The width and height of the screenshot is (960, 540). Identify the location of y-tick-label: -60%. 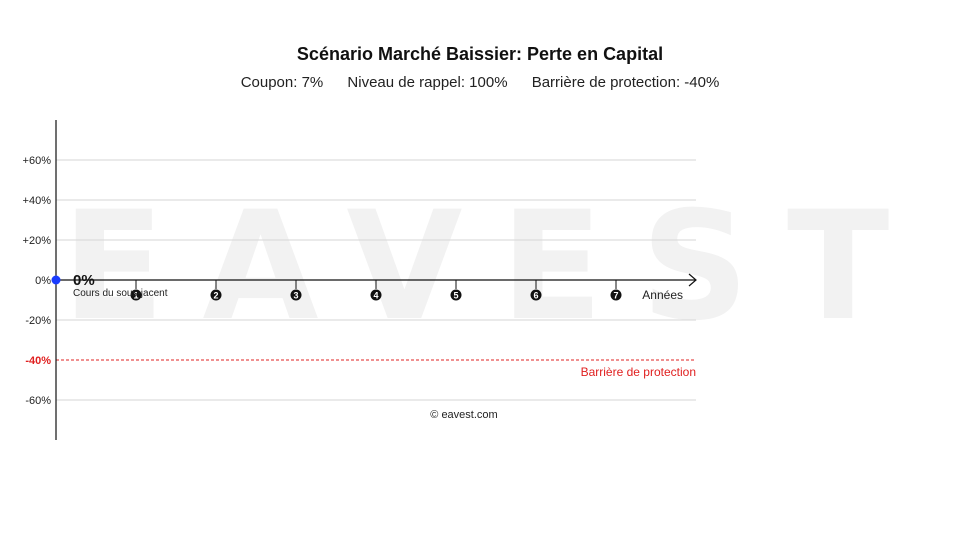
(38, 401).